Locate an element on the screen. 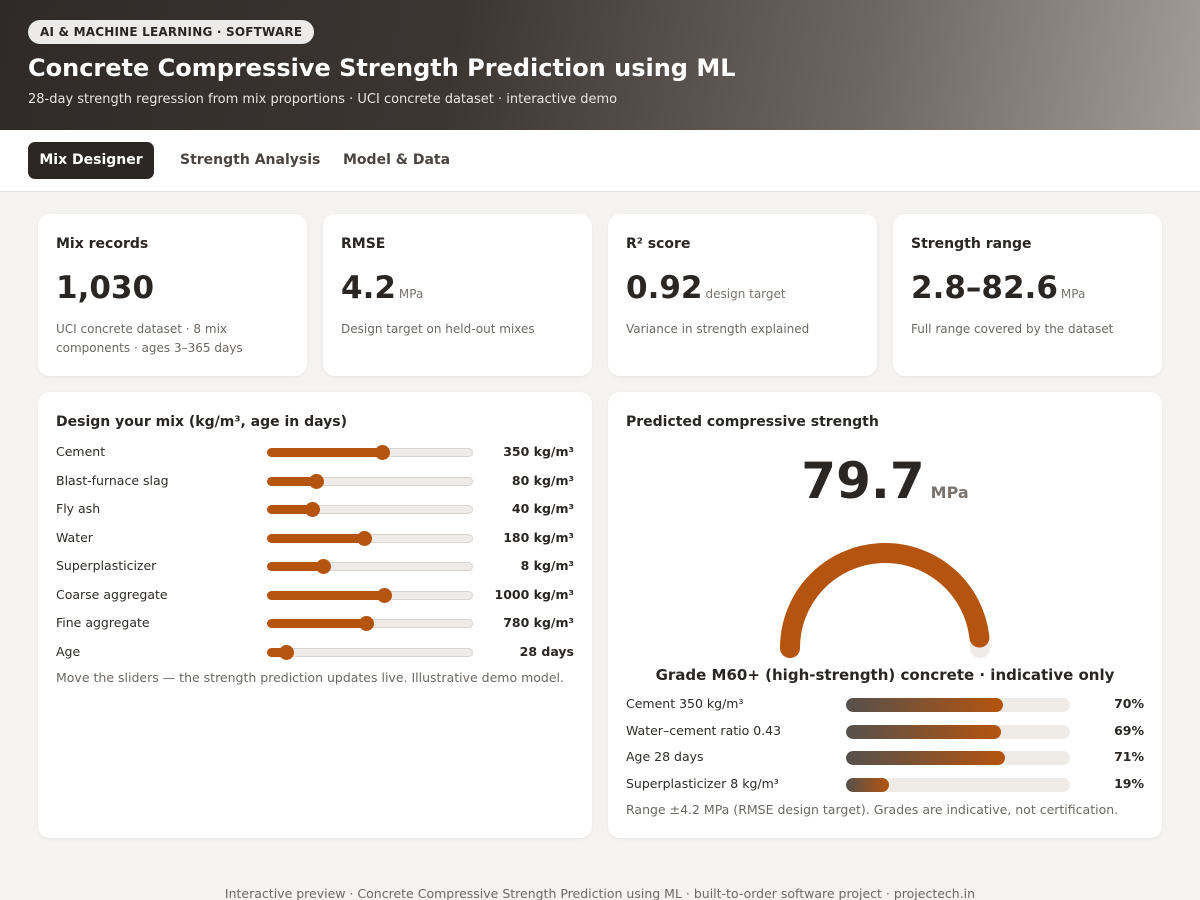  prediction-title: Predicted compressive strength is located at coordinates (752, 422).